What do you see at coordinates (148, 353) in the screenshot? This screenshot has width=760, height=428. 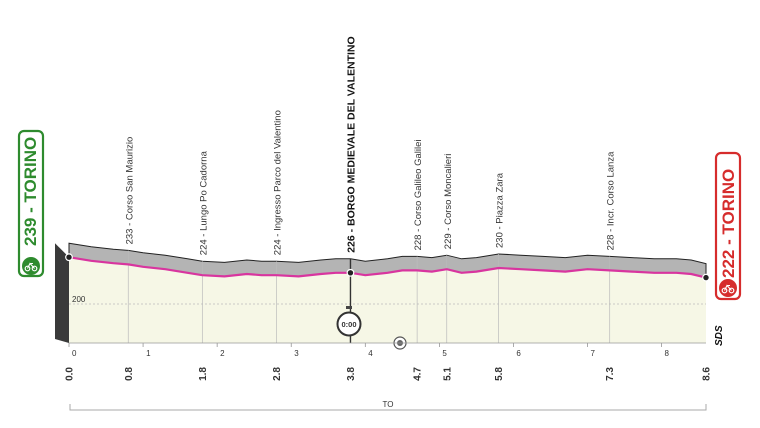 I see `km-tick-label: 1` at bounding box center [148, 353].